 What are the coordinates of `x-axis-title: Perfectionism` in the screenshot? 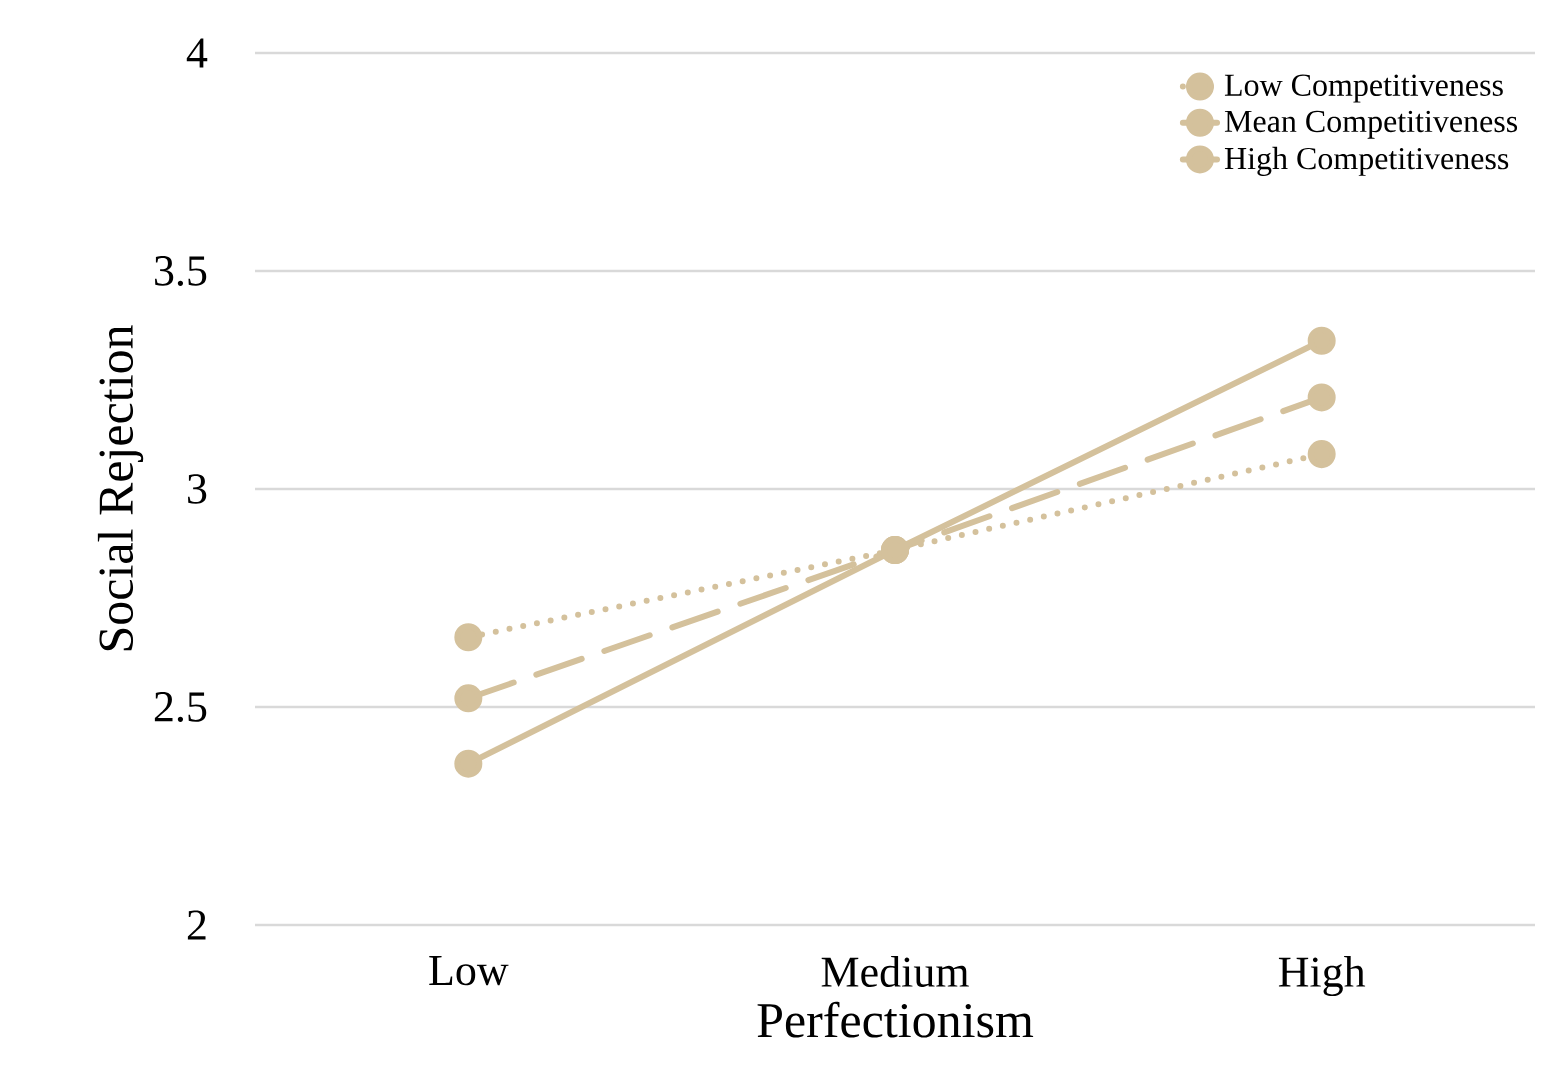 It's located at (895, 1019).